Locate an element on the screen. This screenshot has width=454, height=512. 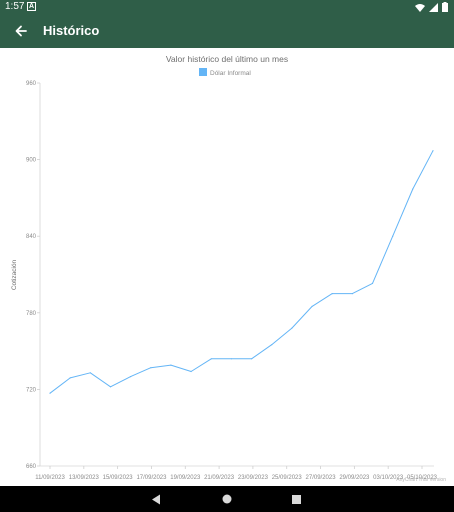
battery-icon is located at coordinates (445, 7).